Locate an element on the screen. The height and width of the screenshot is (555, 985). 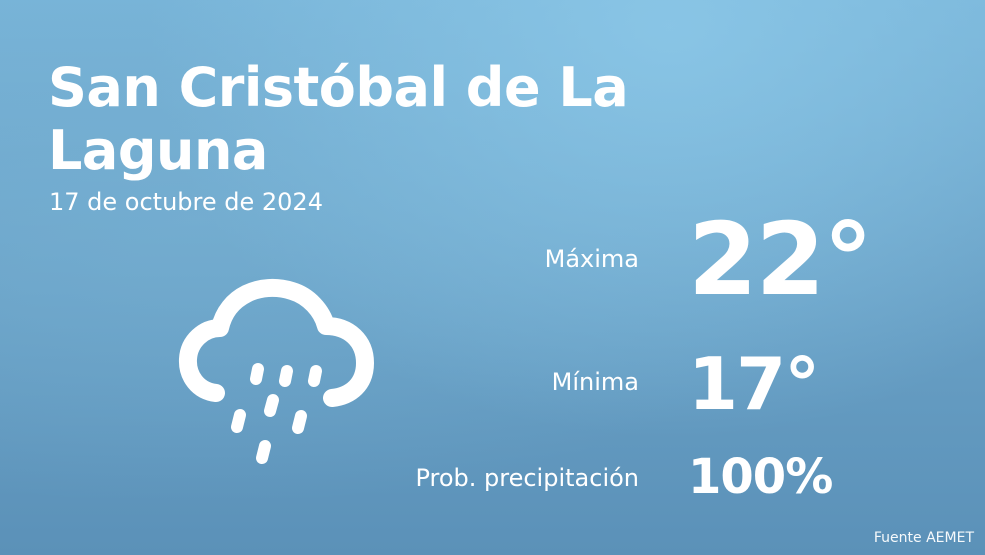
precip-prob-value: 100% is located at coordinates (760, 477).